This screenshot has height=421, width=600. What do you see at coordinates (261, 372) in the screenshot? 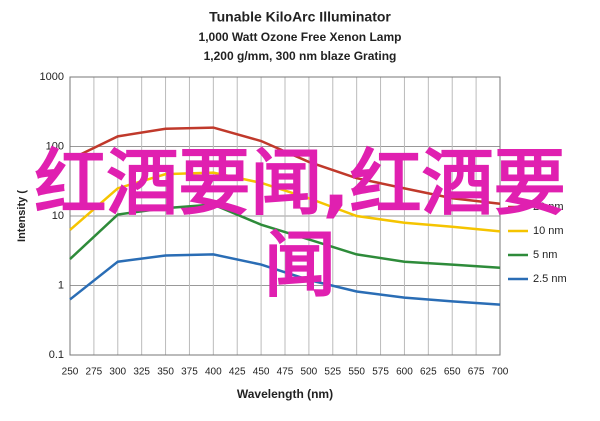
I see `x-tick-label: 450` at bounding box center [261, 372].